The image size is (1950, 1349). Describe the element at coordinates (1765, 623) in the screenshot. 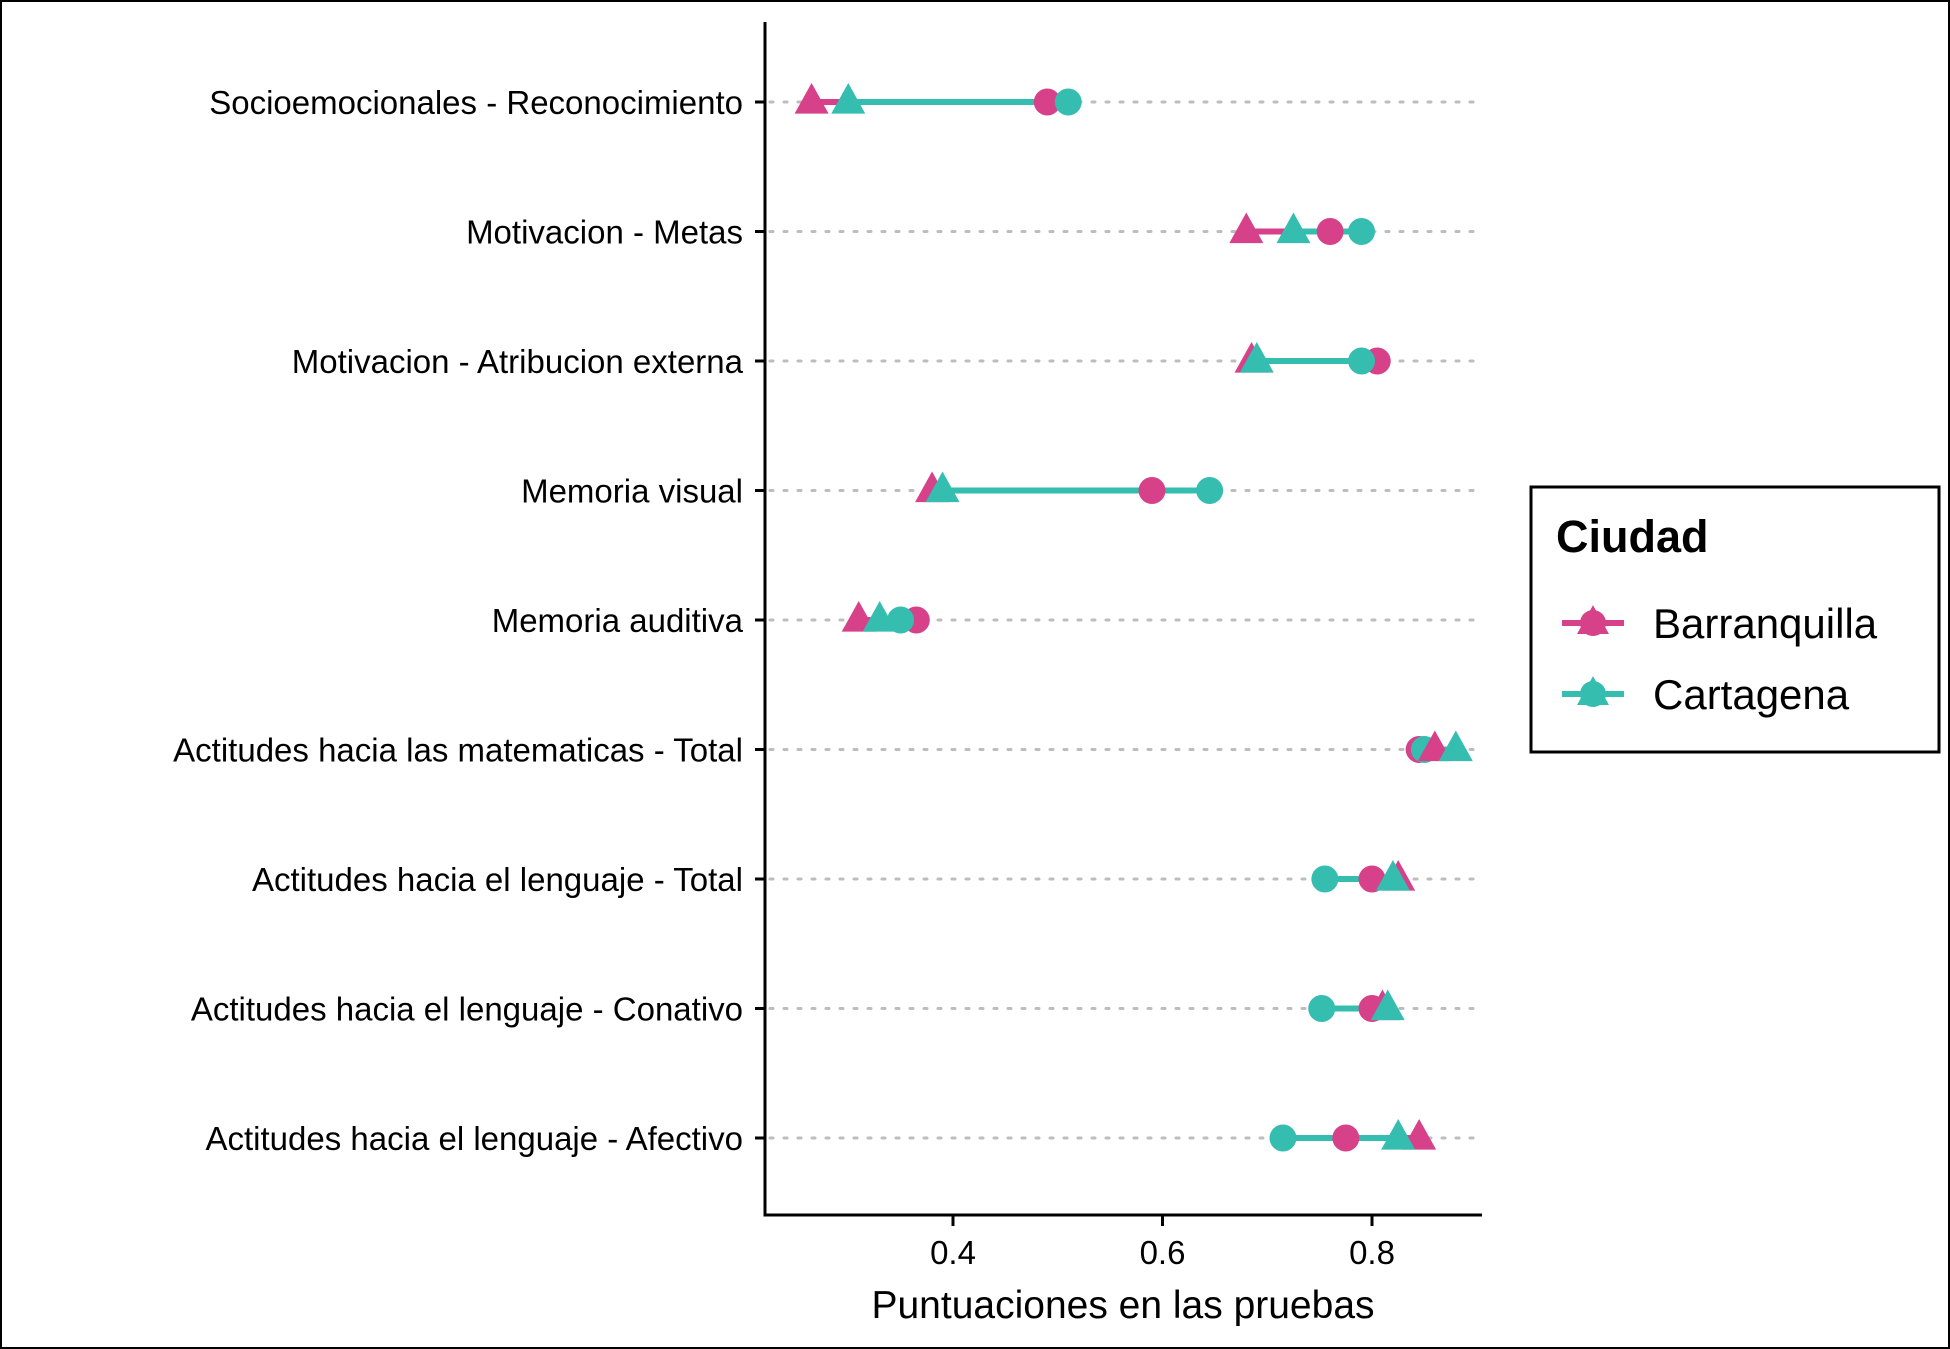

I see `legend-label: Barranquilla` at that location.